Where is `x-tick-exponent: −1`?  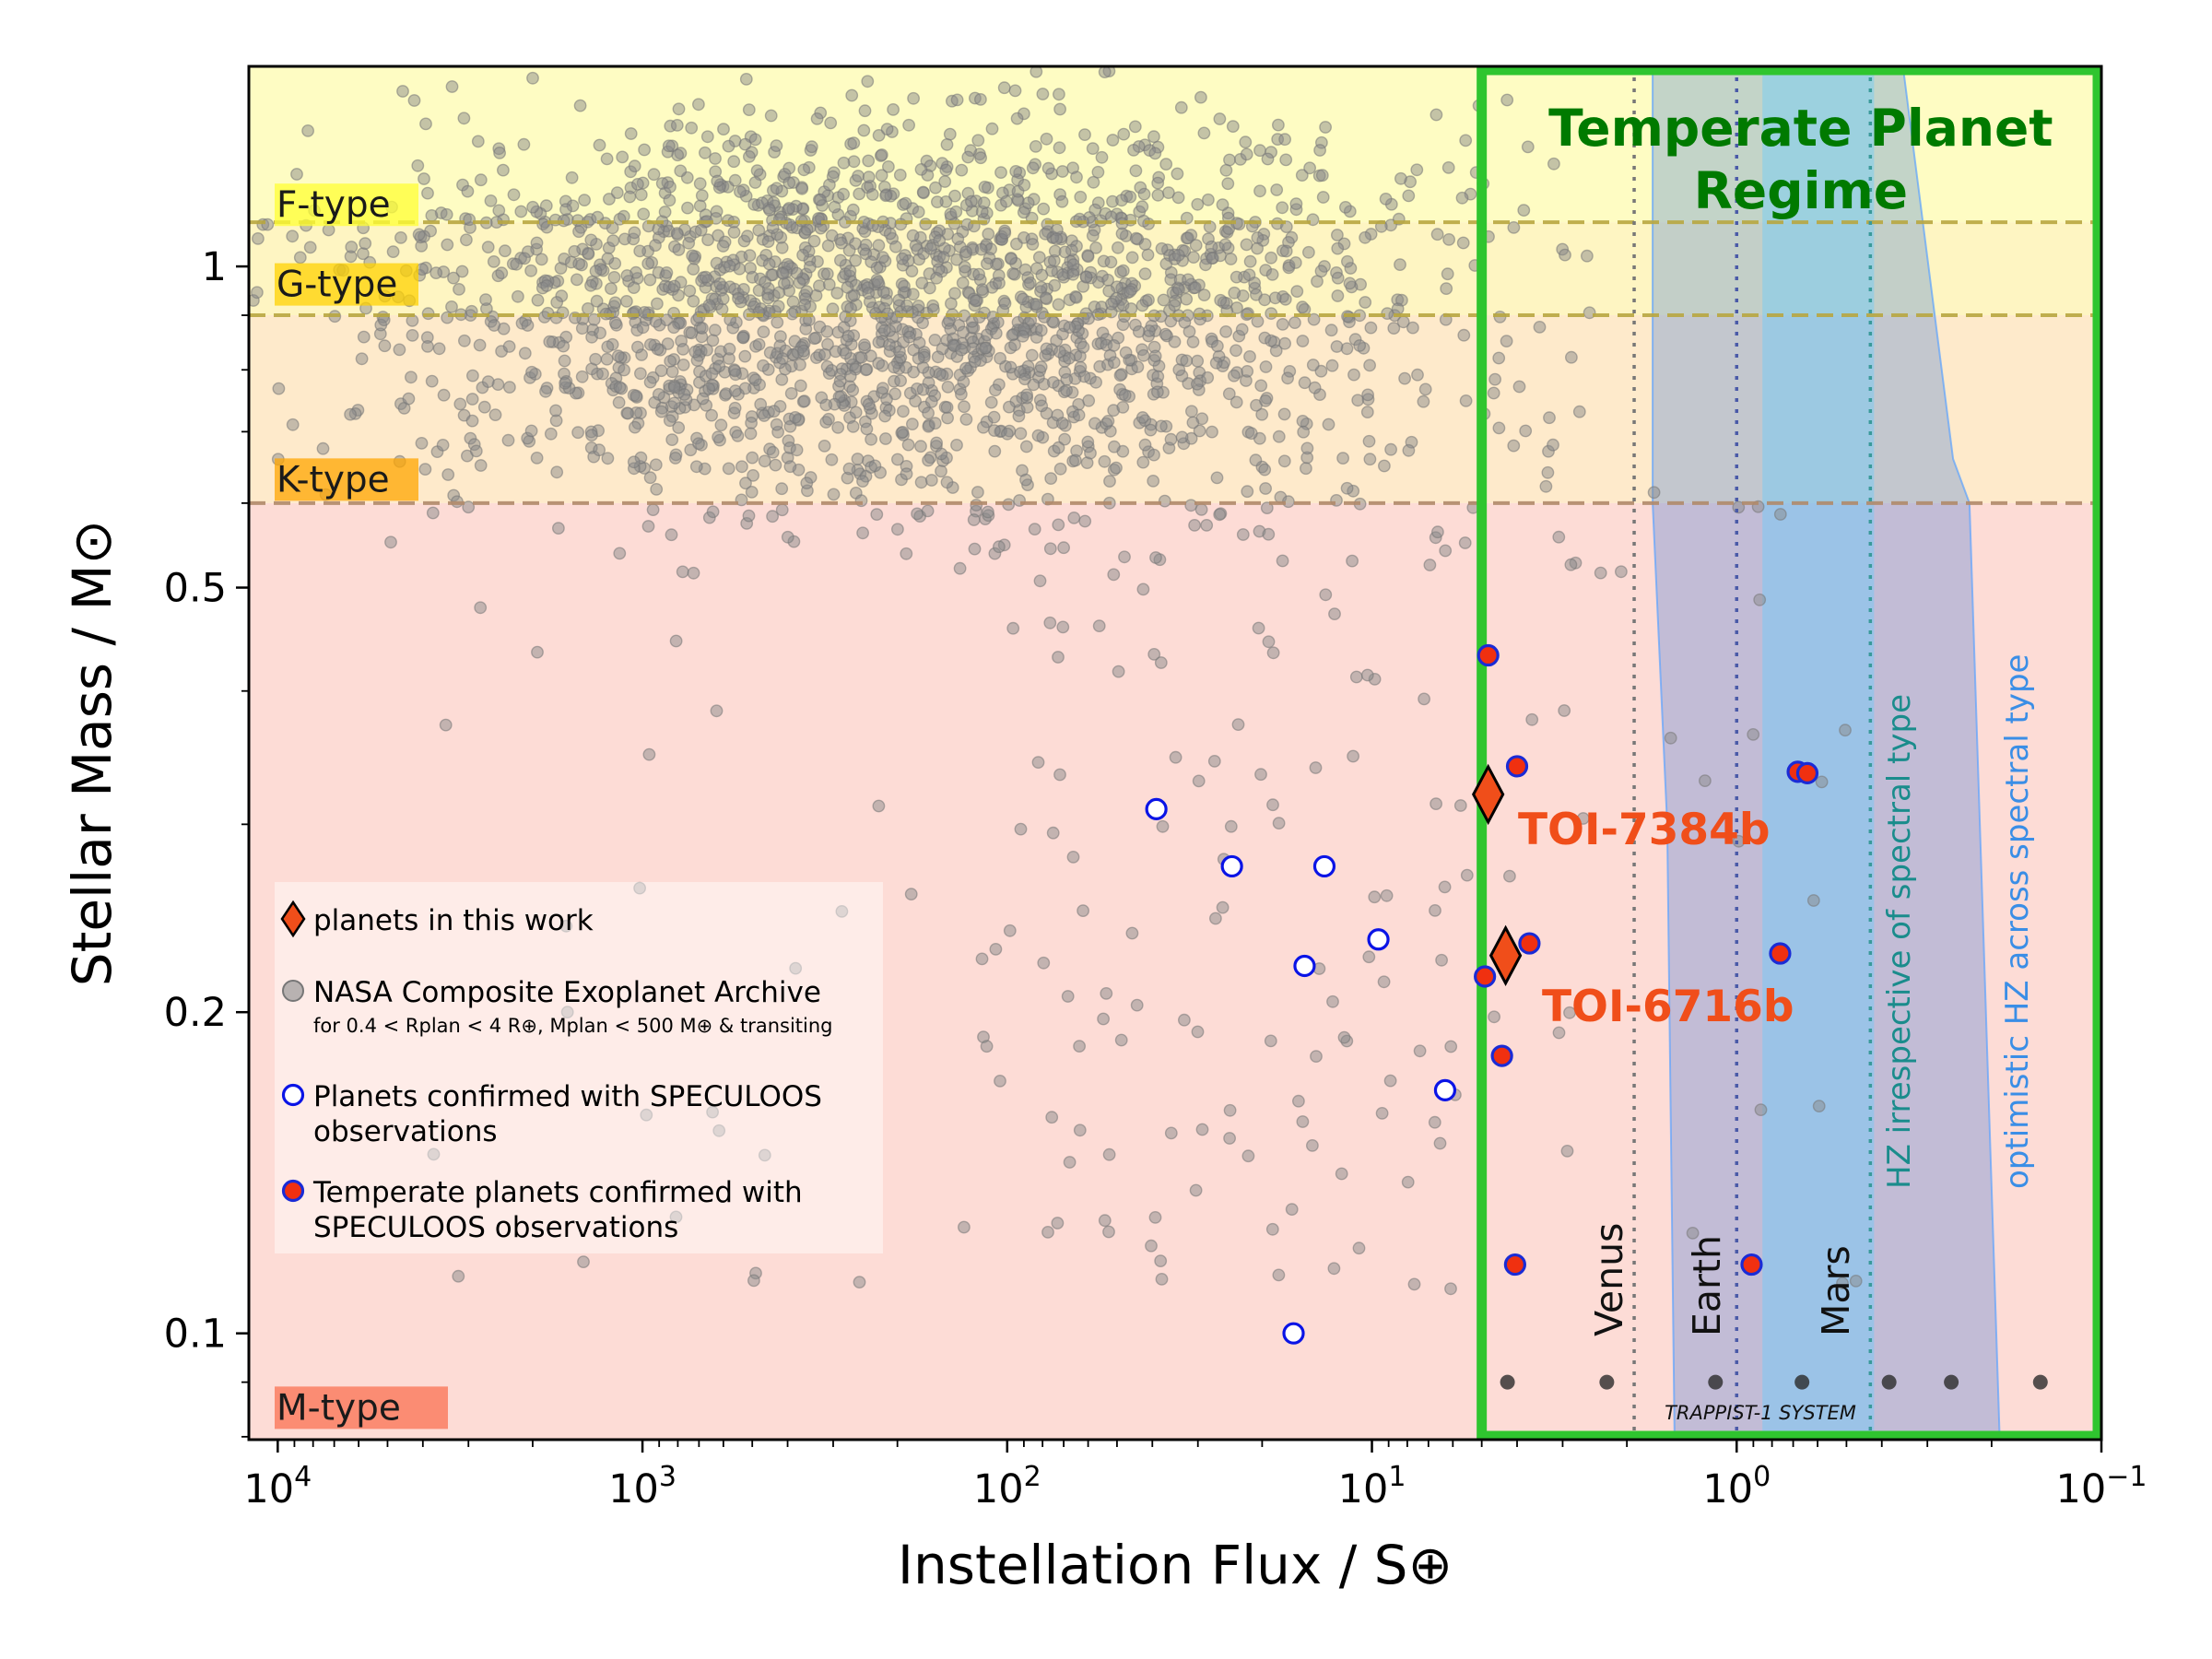 x-tick-exponent: −1 is located at coordinates (2126, 1477).